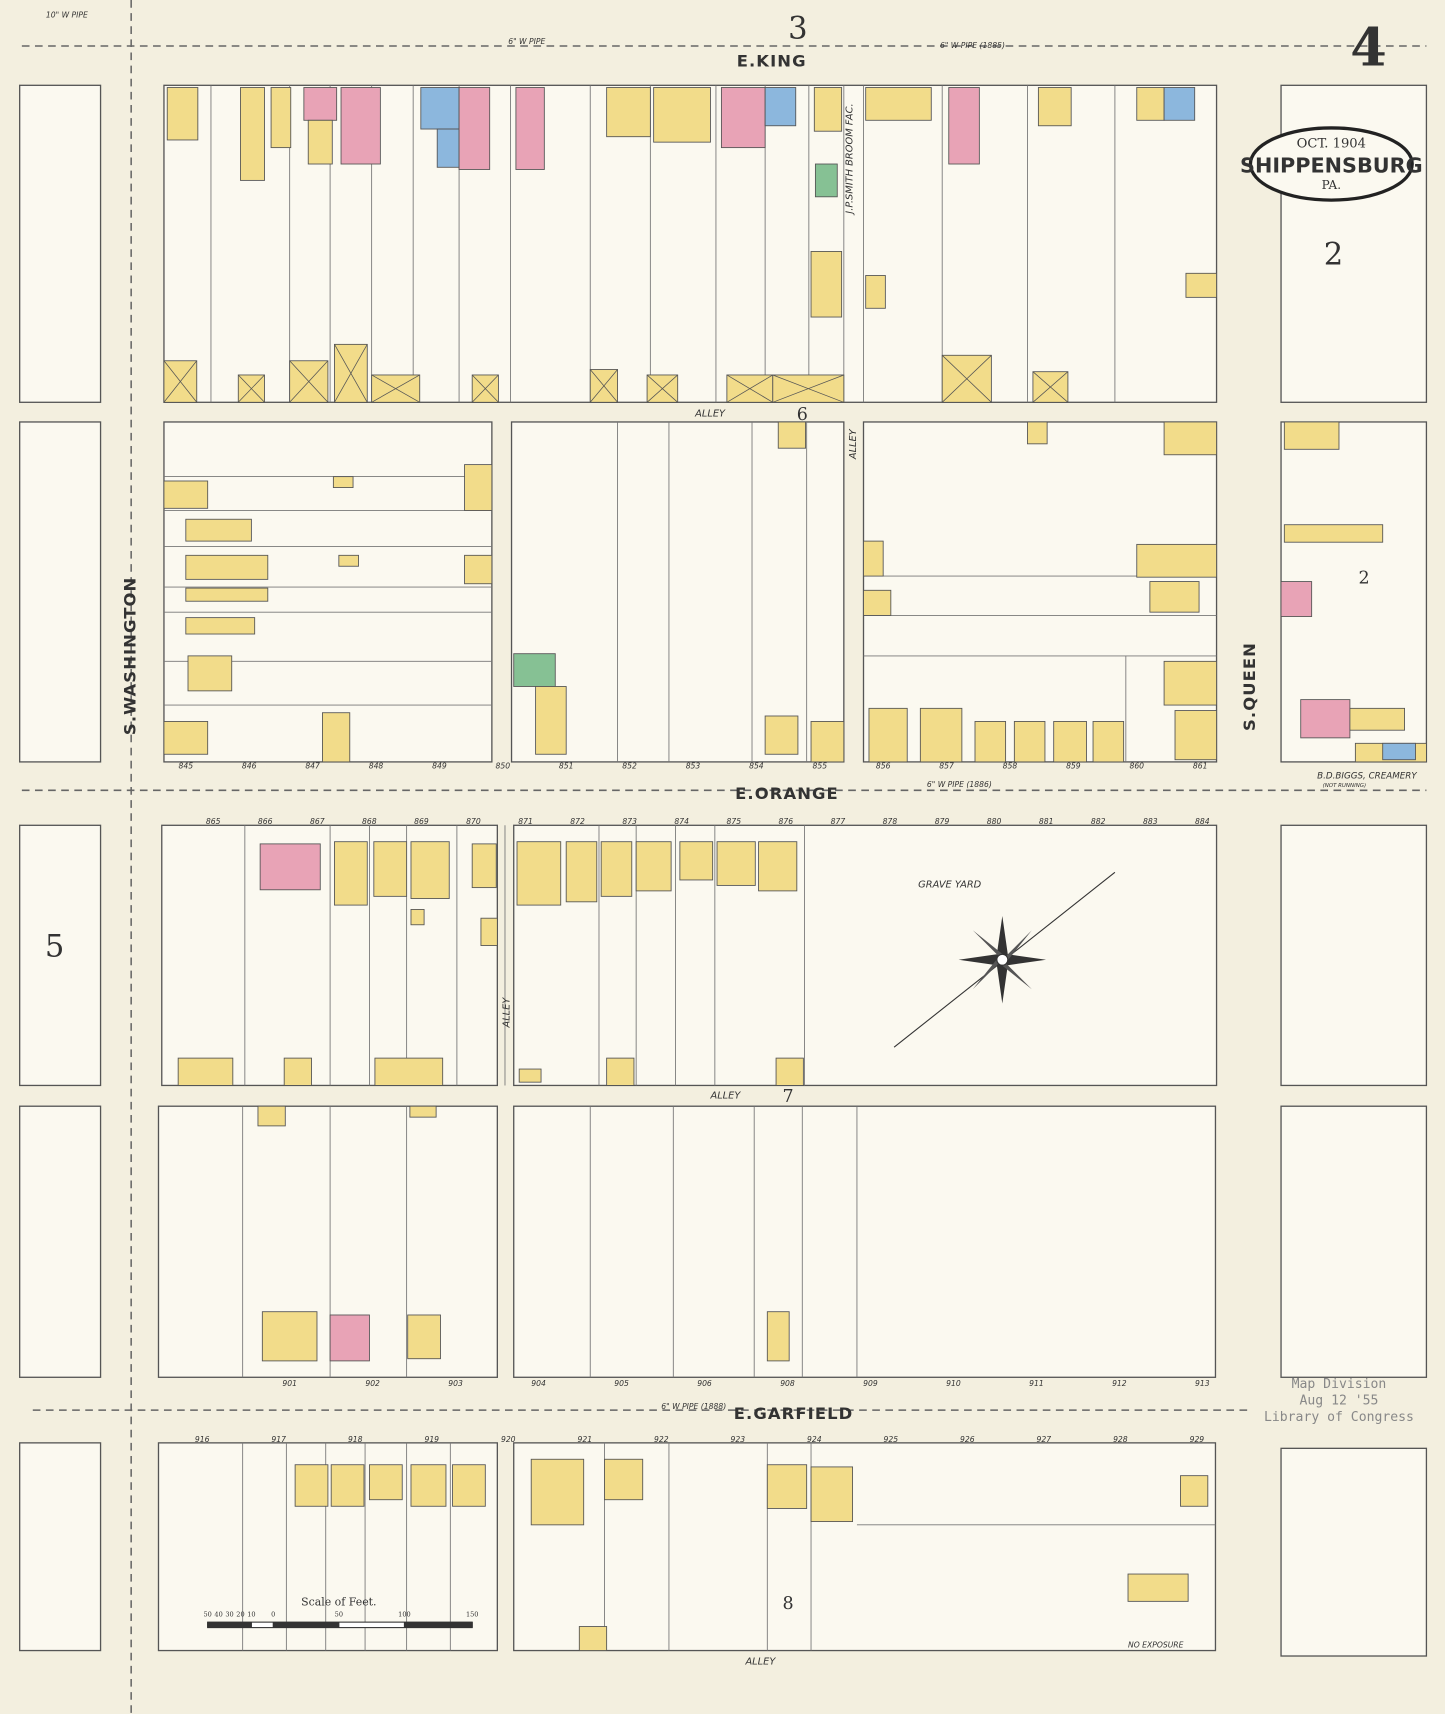  What do you see at coordinates (890, 821) in the screenshot?
I see `house-number: 878` at bounding box center [890, 821].